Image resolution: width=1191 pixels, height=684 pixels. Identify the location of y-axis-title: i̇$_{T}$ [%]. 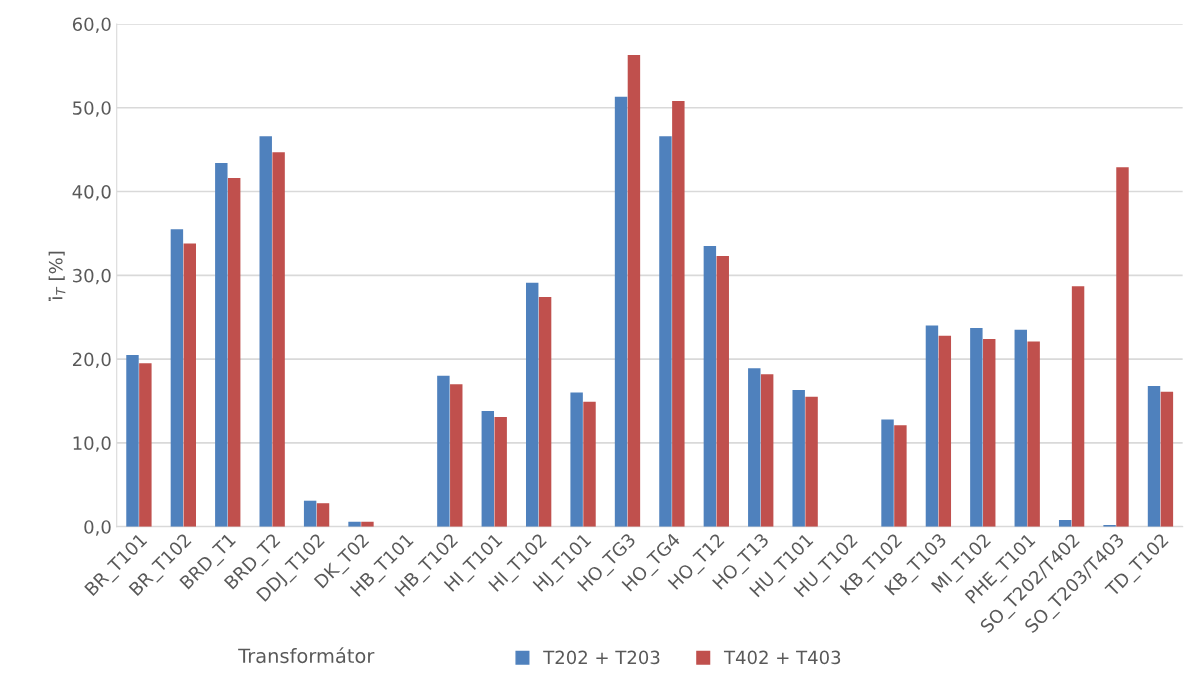
(57, 276).